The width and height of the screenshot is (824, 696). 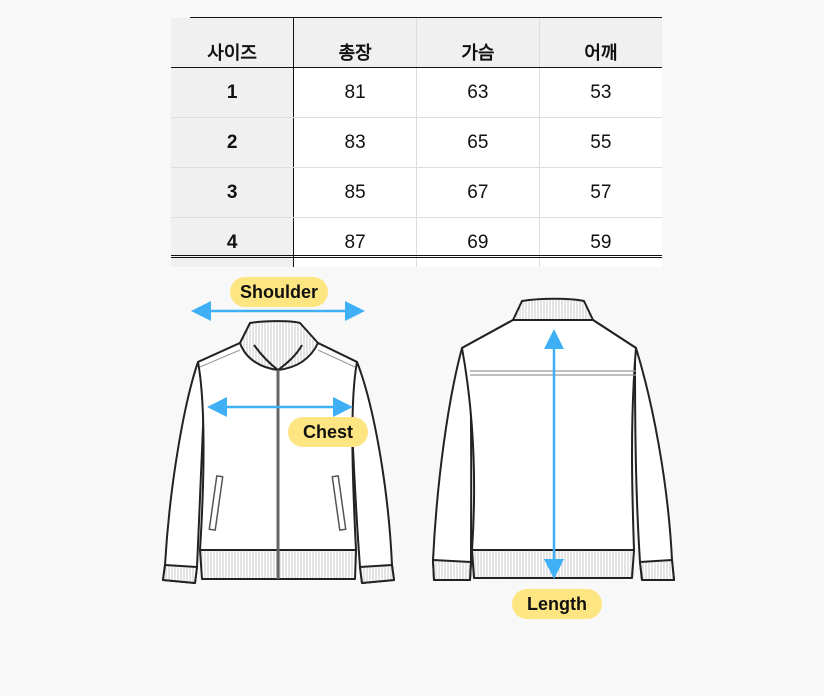 I want to click on shoulder-label: Shoulder, so click(x=279, y=292).